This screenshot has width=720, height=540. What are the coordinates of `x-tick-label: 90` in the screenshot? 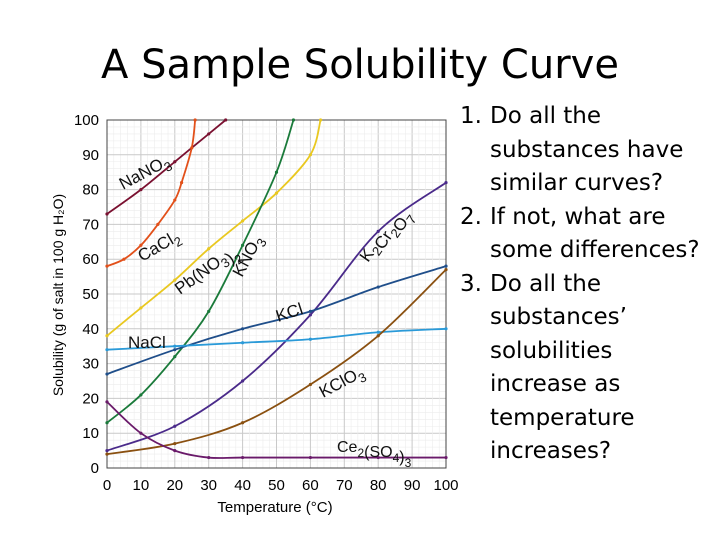 It's located at (412, 485).